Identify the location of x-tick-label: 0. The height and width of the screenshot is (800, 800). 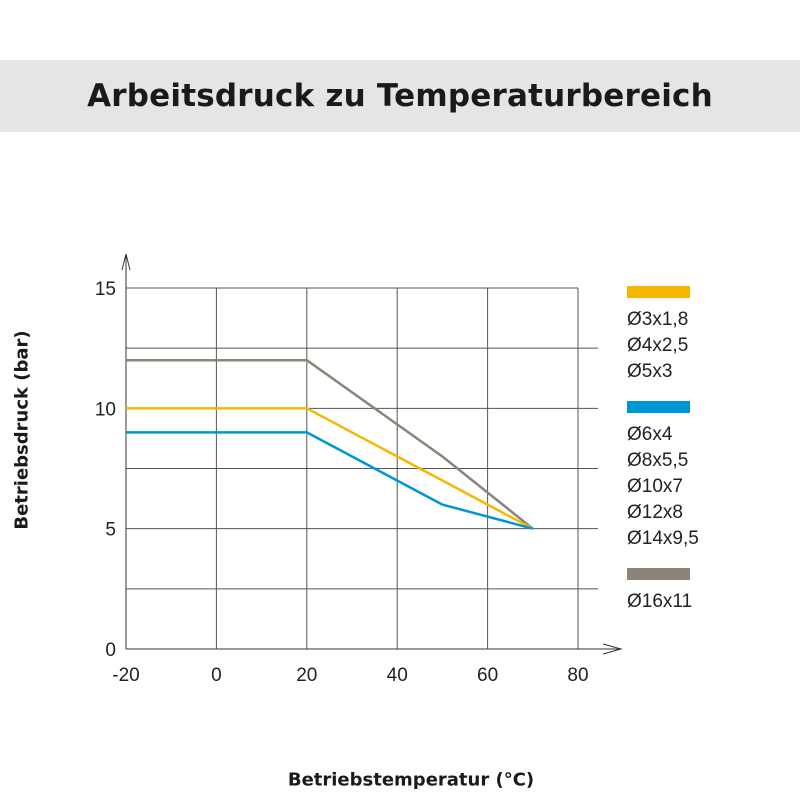
(216, 675).